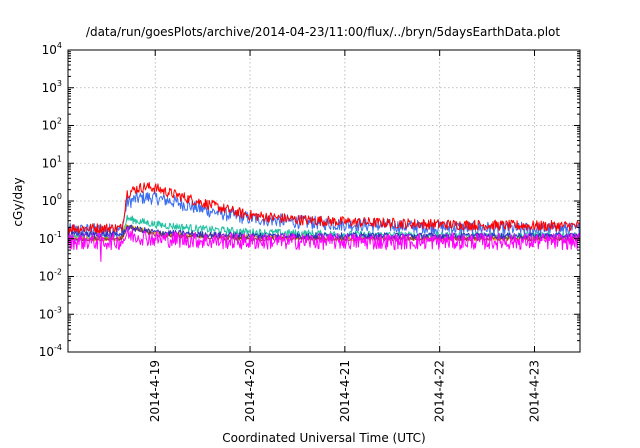 Image resolution: width=640 pixels, height=448 pixels. I want to click on x-tick-label: 2014-4-23, so click(534, 391).